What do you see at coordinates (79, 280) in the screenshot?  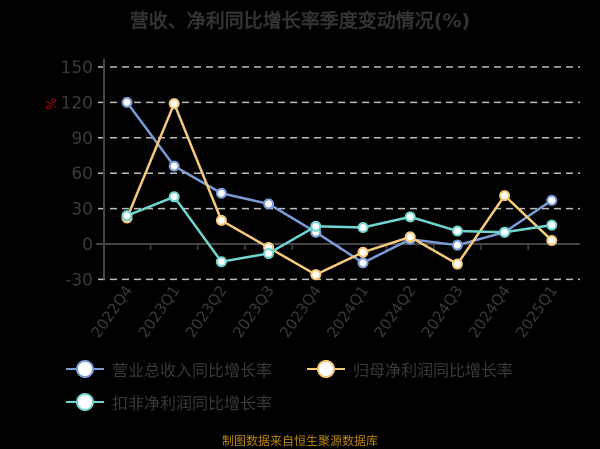 I see `y-tick-label: -30` at bounding box center [79, 280].